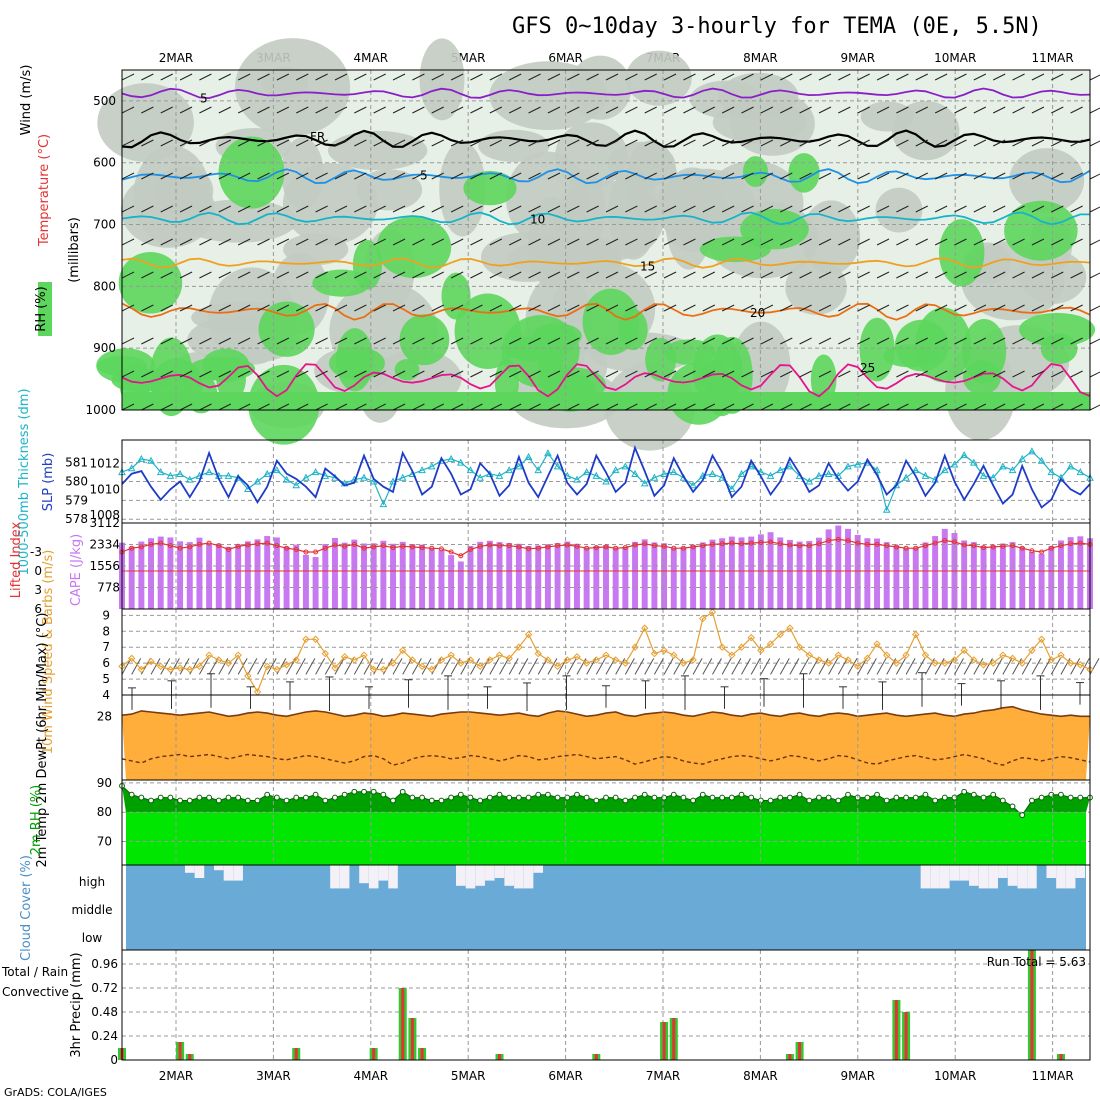  I want to click on lifted-index-line, so click(606, 547).